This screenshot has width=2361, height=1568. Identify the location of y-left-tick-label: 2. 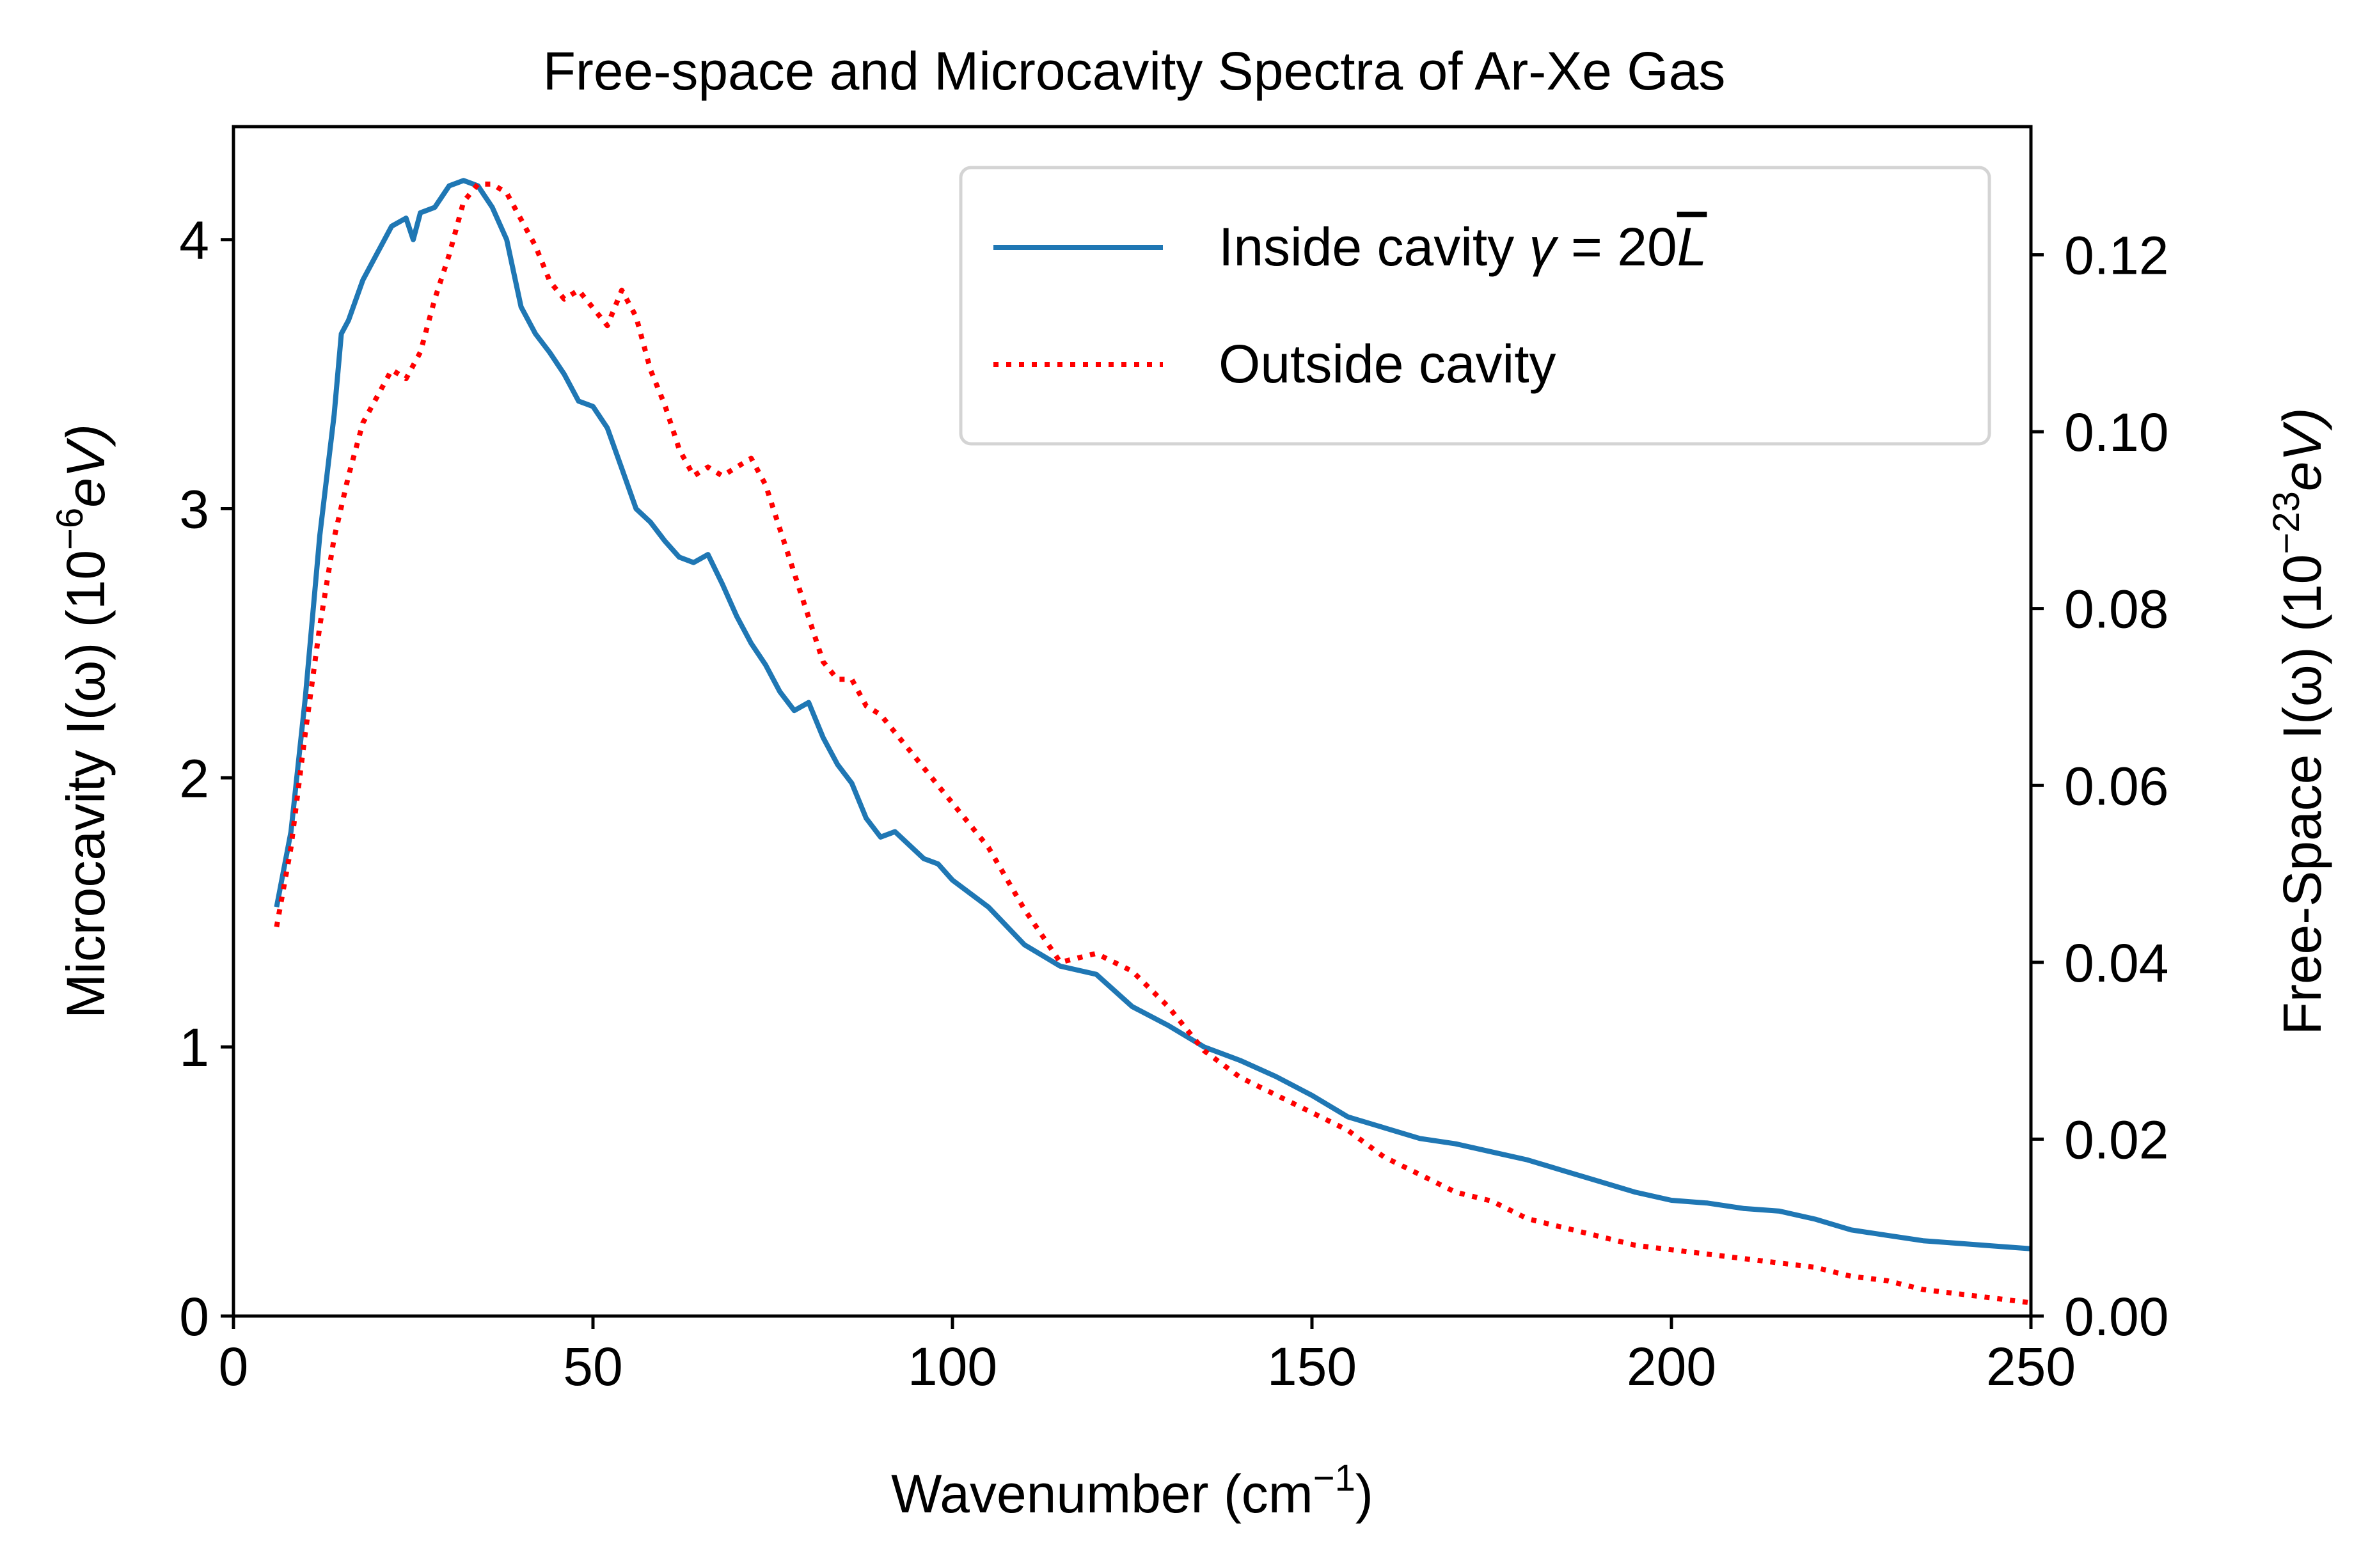
(194, 778).